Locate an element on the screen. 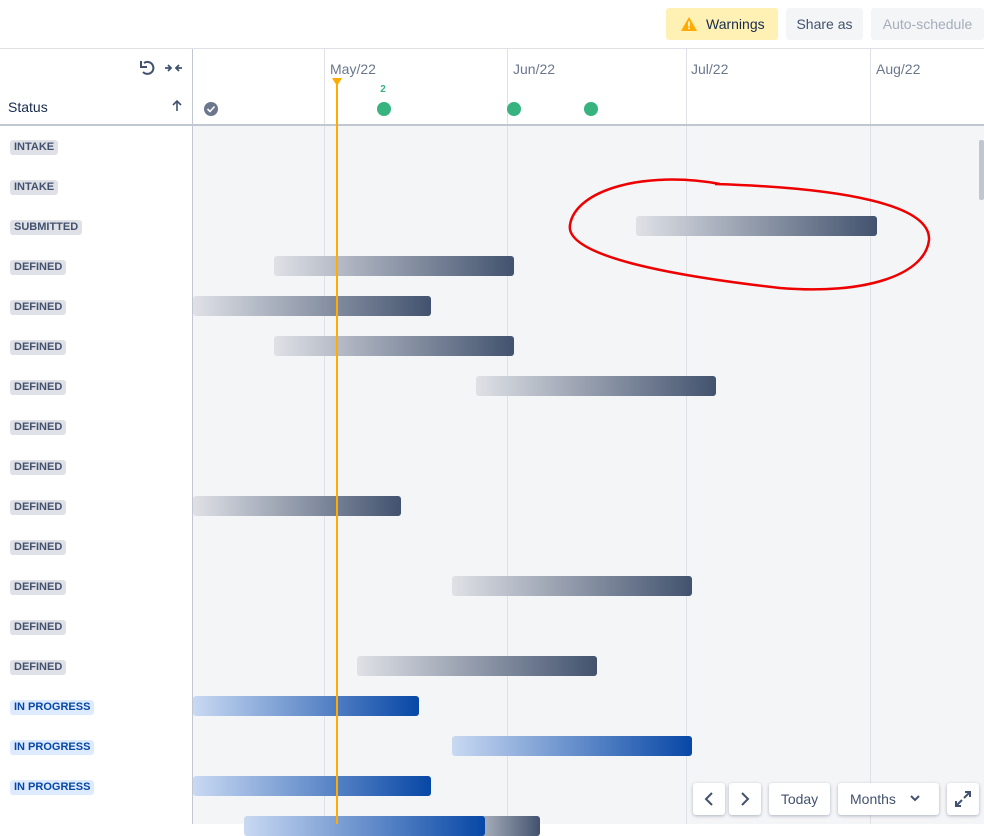 The width and height of the screenshot is (984, 836). header-divider is located at coordinates (492, 125).